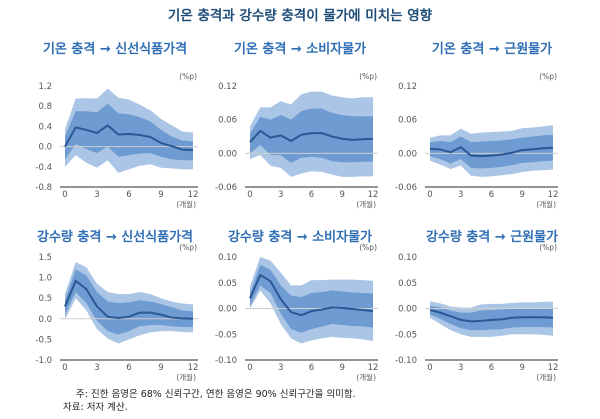 This screenshot has height=419, width=600. I want to click on y-tick-label: 1.5, so click(45, 258).